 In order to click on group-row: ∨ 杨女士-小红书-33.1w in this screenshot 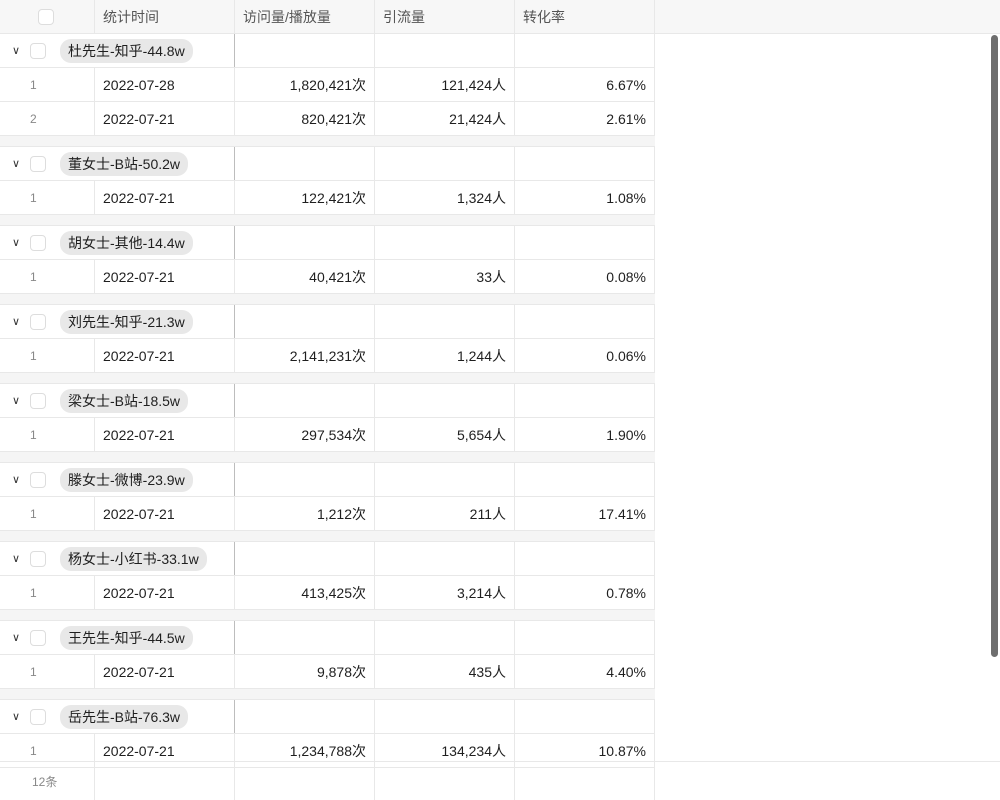, I will do `click(327, 559)`.